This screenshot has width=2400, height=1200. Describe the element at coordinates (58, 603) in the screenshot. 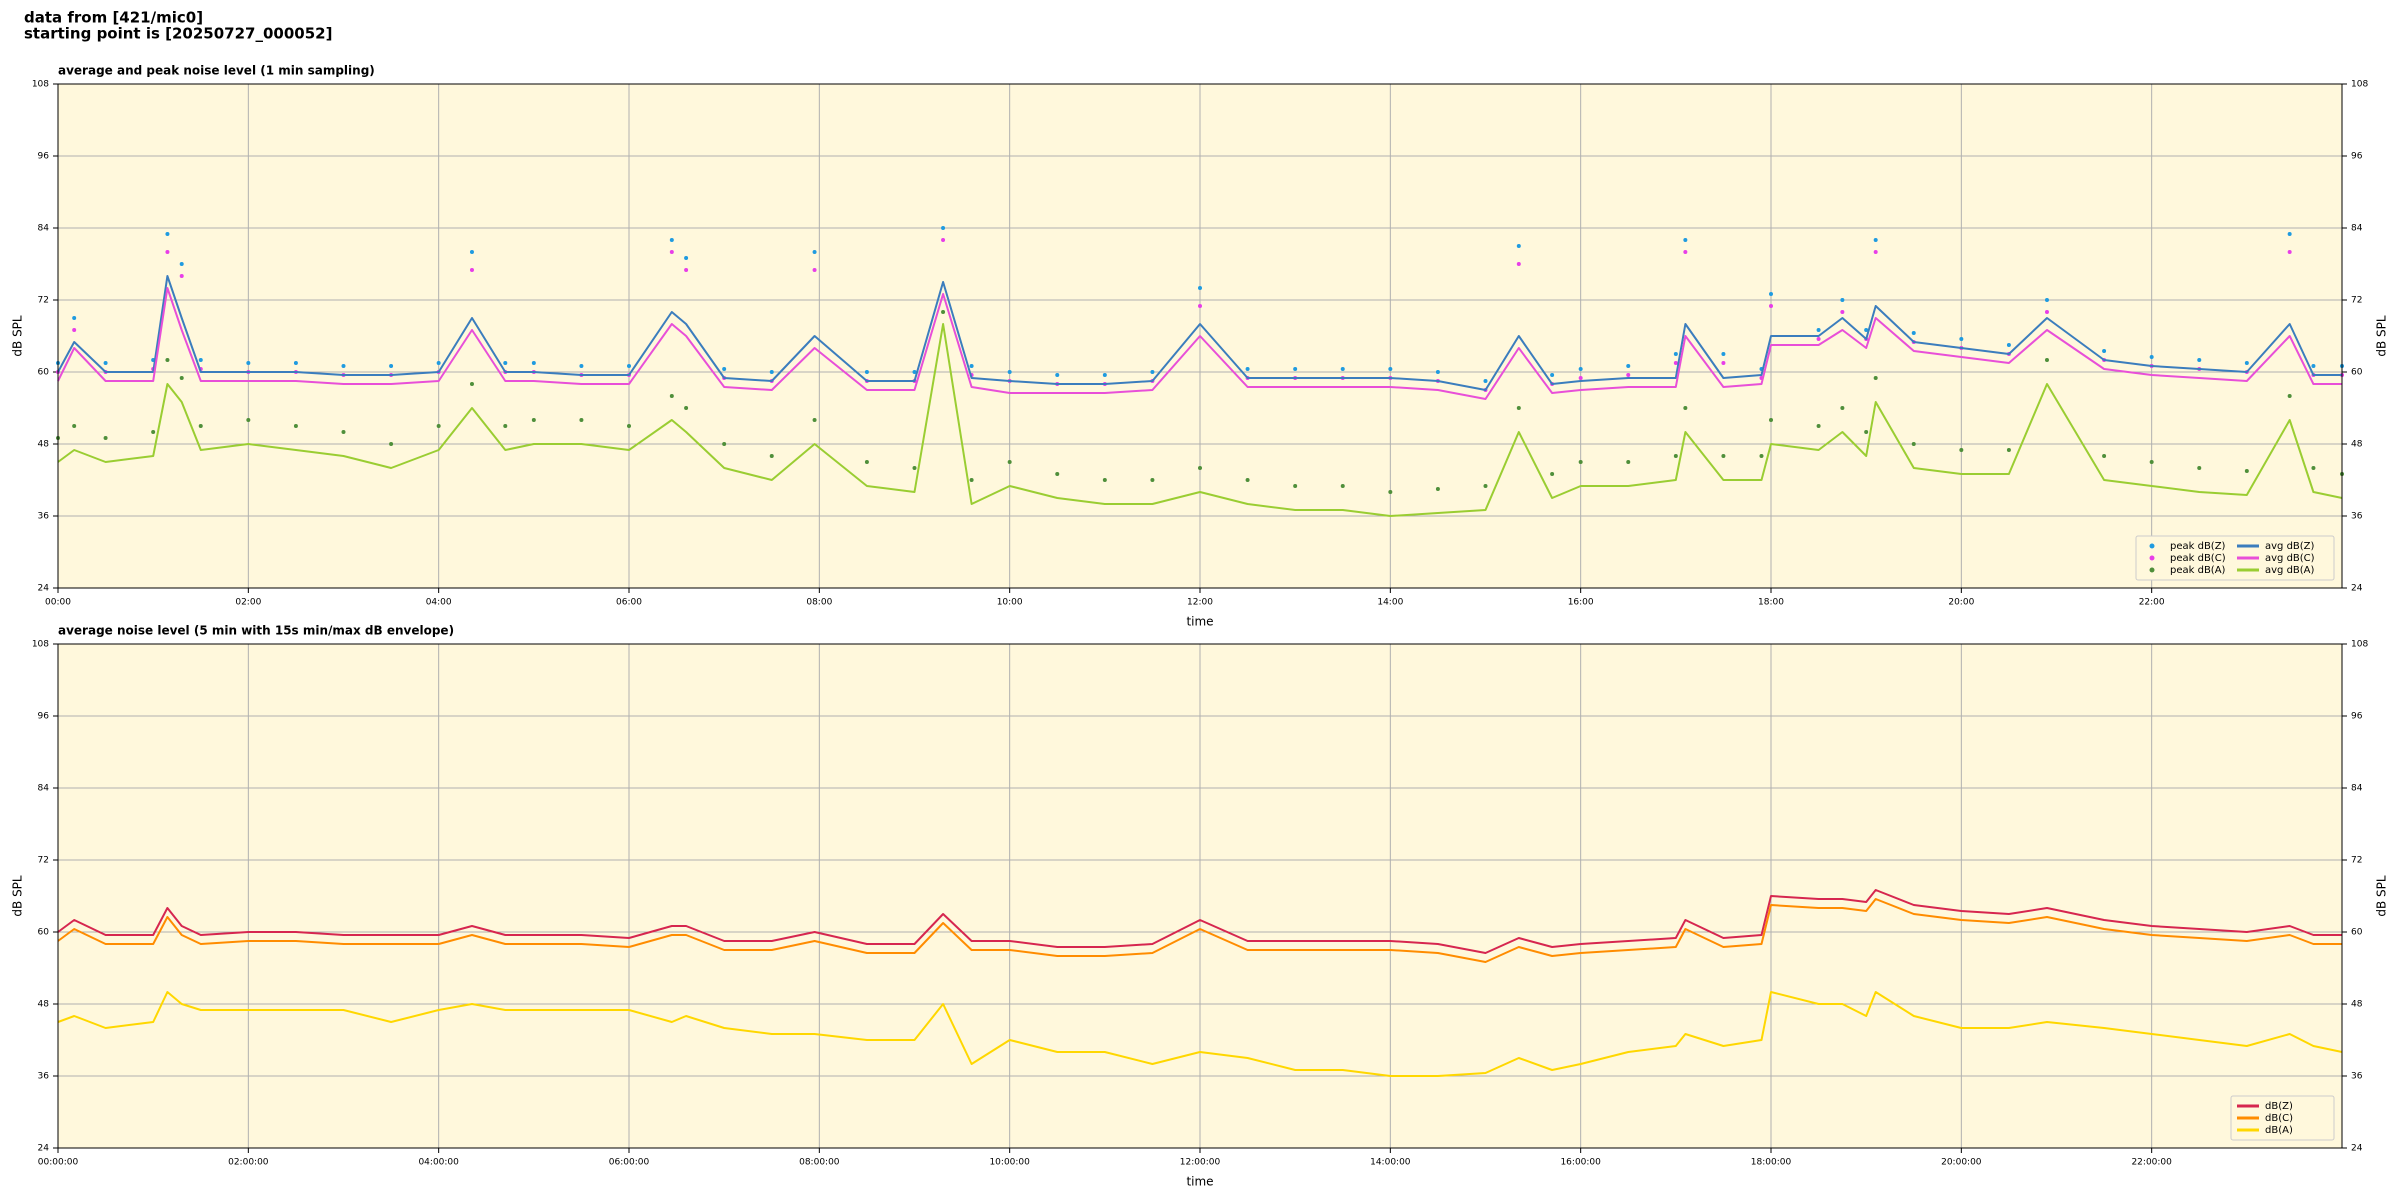

I see `x-tick-label: 00:00` at that location.